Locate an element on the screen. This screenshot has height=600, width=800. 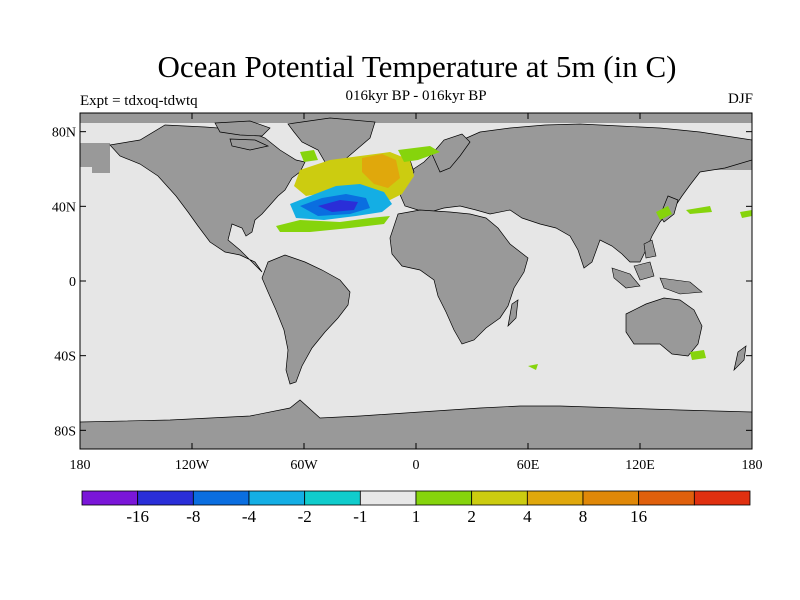
y-tick-label: 80S is located at coordinates (65, 431).